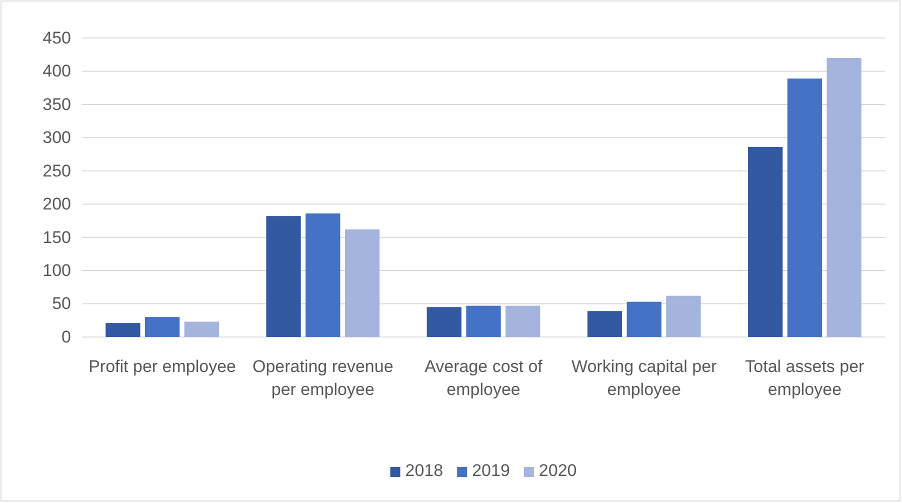 This screenshot has height=503, width=902. I want to click on y-tick-label: 350, so click(56, 104).